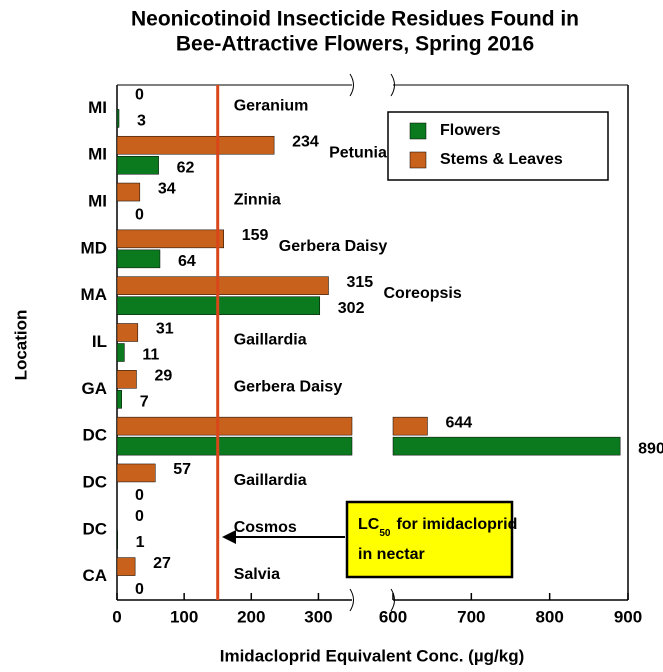 The width and height of the screenshot is (663, 672). I want to click on plant-label: Zinnia, so click(257, 199).